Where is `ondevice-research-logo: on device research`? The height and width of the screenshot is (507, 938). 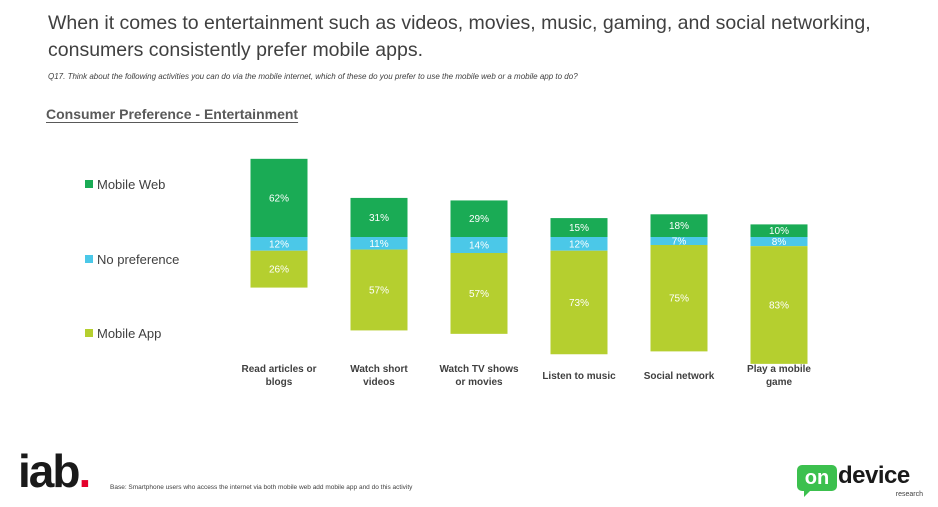
ondevice-research-logo: on device research is located at coordinates (862, 482).